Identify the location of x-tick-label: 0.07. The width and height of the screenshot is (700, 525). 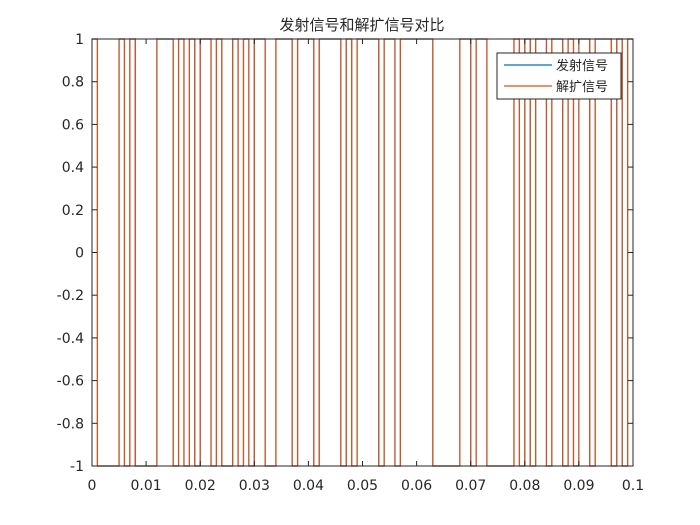
(470, 486).